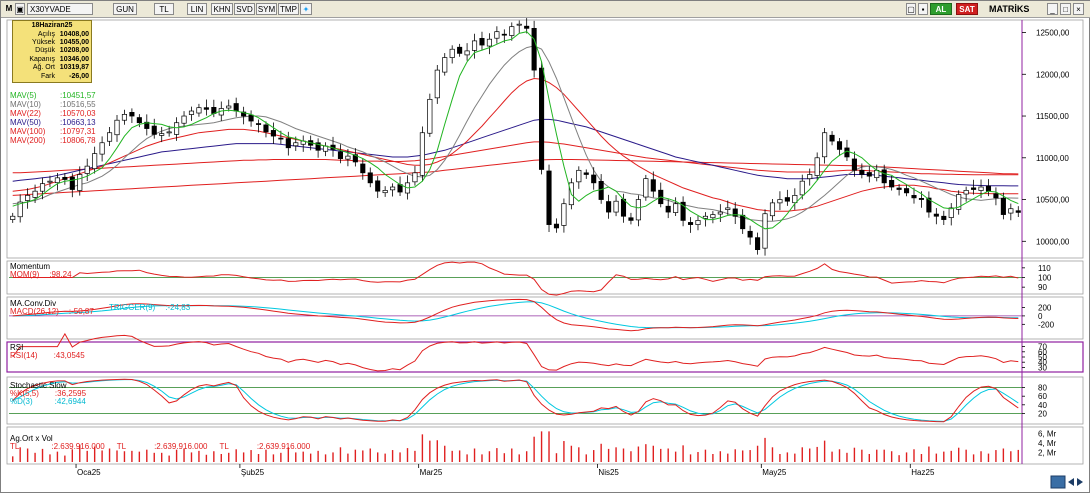 The image size is (1090, 493). I want to click on stoch-d-line, so click(515, 400).